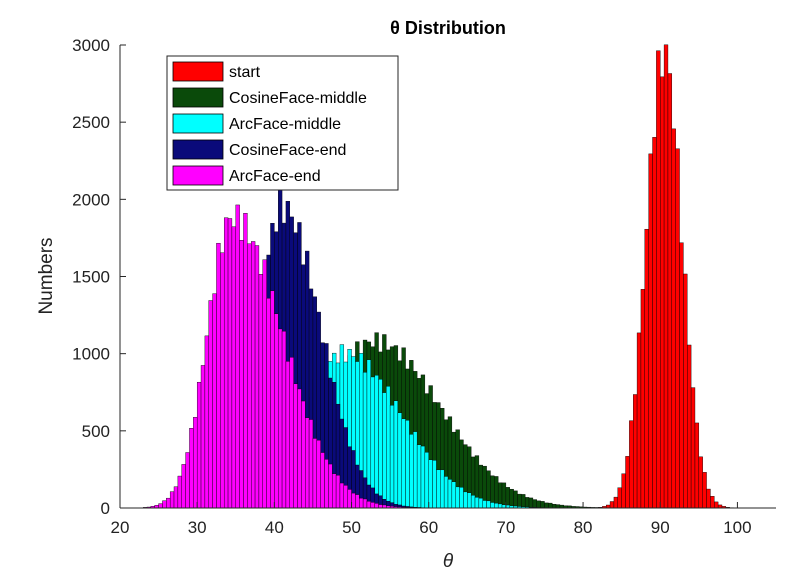 The height and width of the screenshot is (581, 809). Describe the element at coordinates (120, 527) in the screenshot. I see `x-tick-label: 20` at that location.